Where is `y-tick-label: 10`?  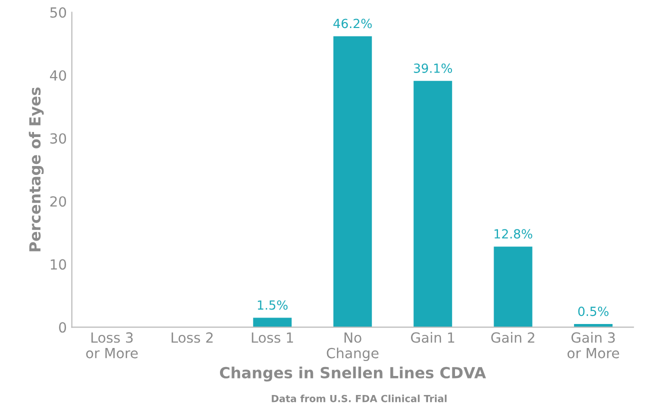 y-tick-label: 10 is located at coordinates (58, 264).